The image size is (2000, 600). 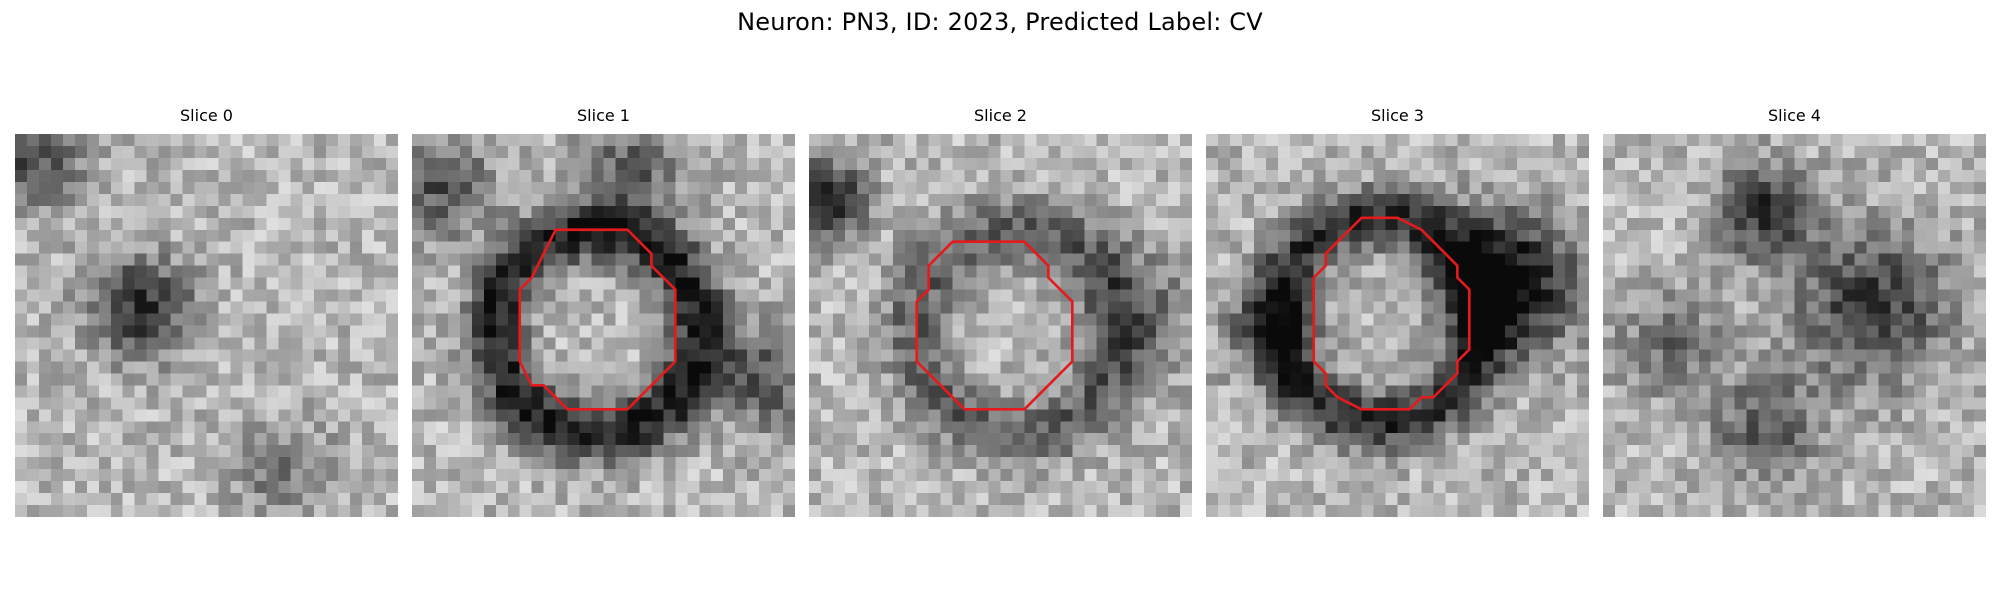 What do you see at coordinates (1397, 115) in the screenshot?
I see `slice-title-3: Slice 3` at bounding box center [1397, 115].